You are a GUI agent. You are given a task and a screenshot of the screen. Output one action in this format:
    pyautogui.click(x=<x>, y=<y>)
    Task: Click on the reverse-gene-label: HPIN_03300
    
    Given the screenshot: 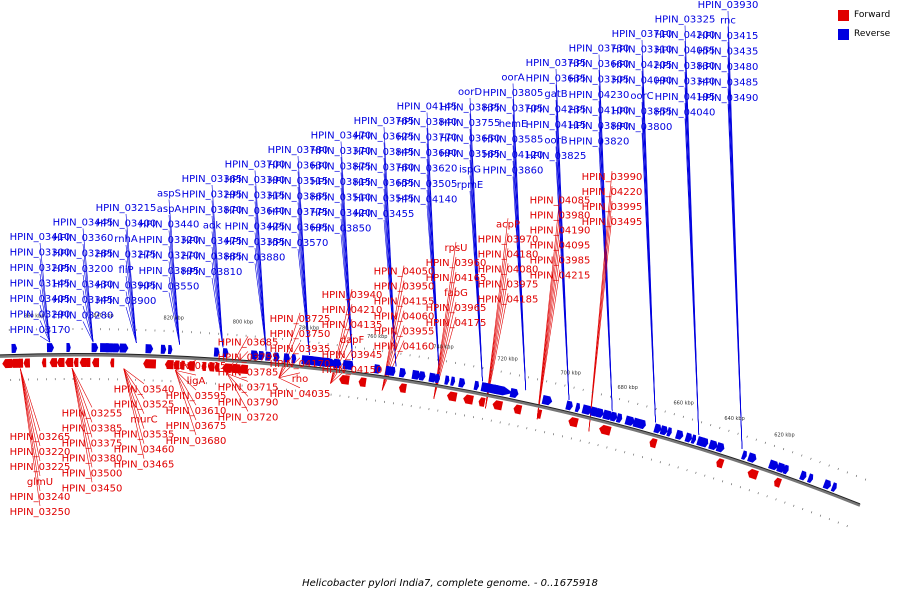 What is the action you would take?
    pyautogui.click(x=40, y=253)
    